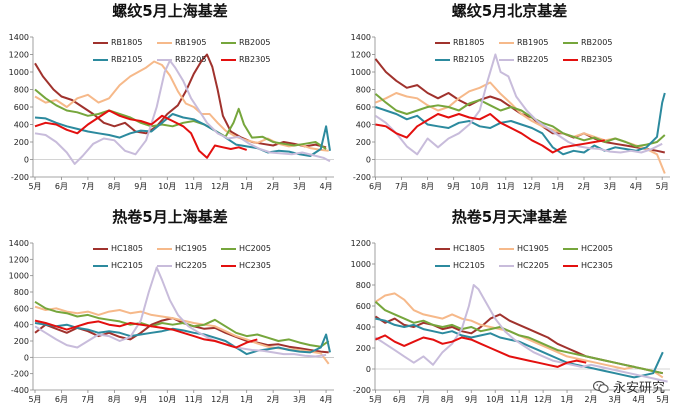  What do you see at coordinates (20, 390) in the screenshot?
I see `y-tick-label: -400` at bounding box center [20, 390].